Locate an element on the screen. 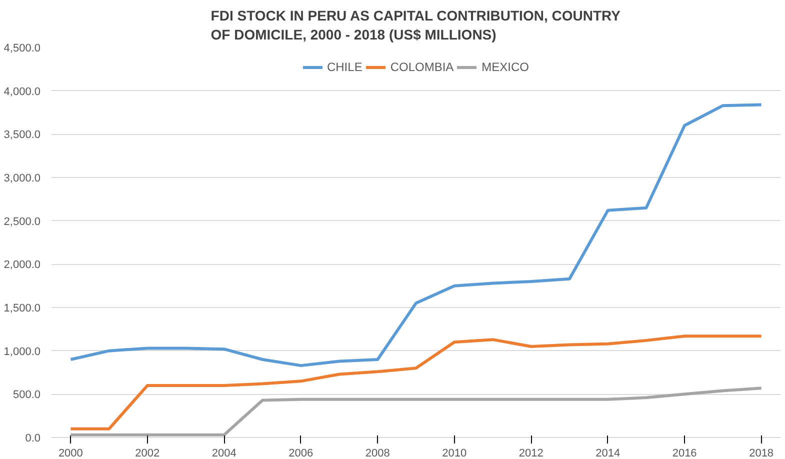 This screenshot has height=459, width=785. x-tick-label: 2002 is located at coordinates (147, 453).